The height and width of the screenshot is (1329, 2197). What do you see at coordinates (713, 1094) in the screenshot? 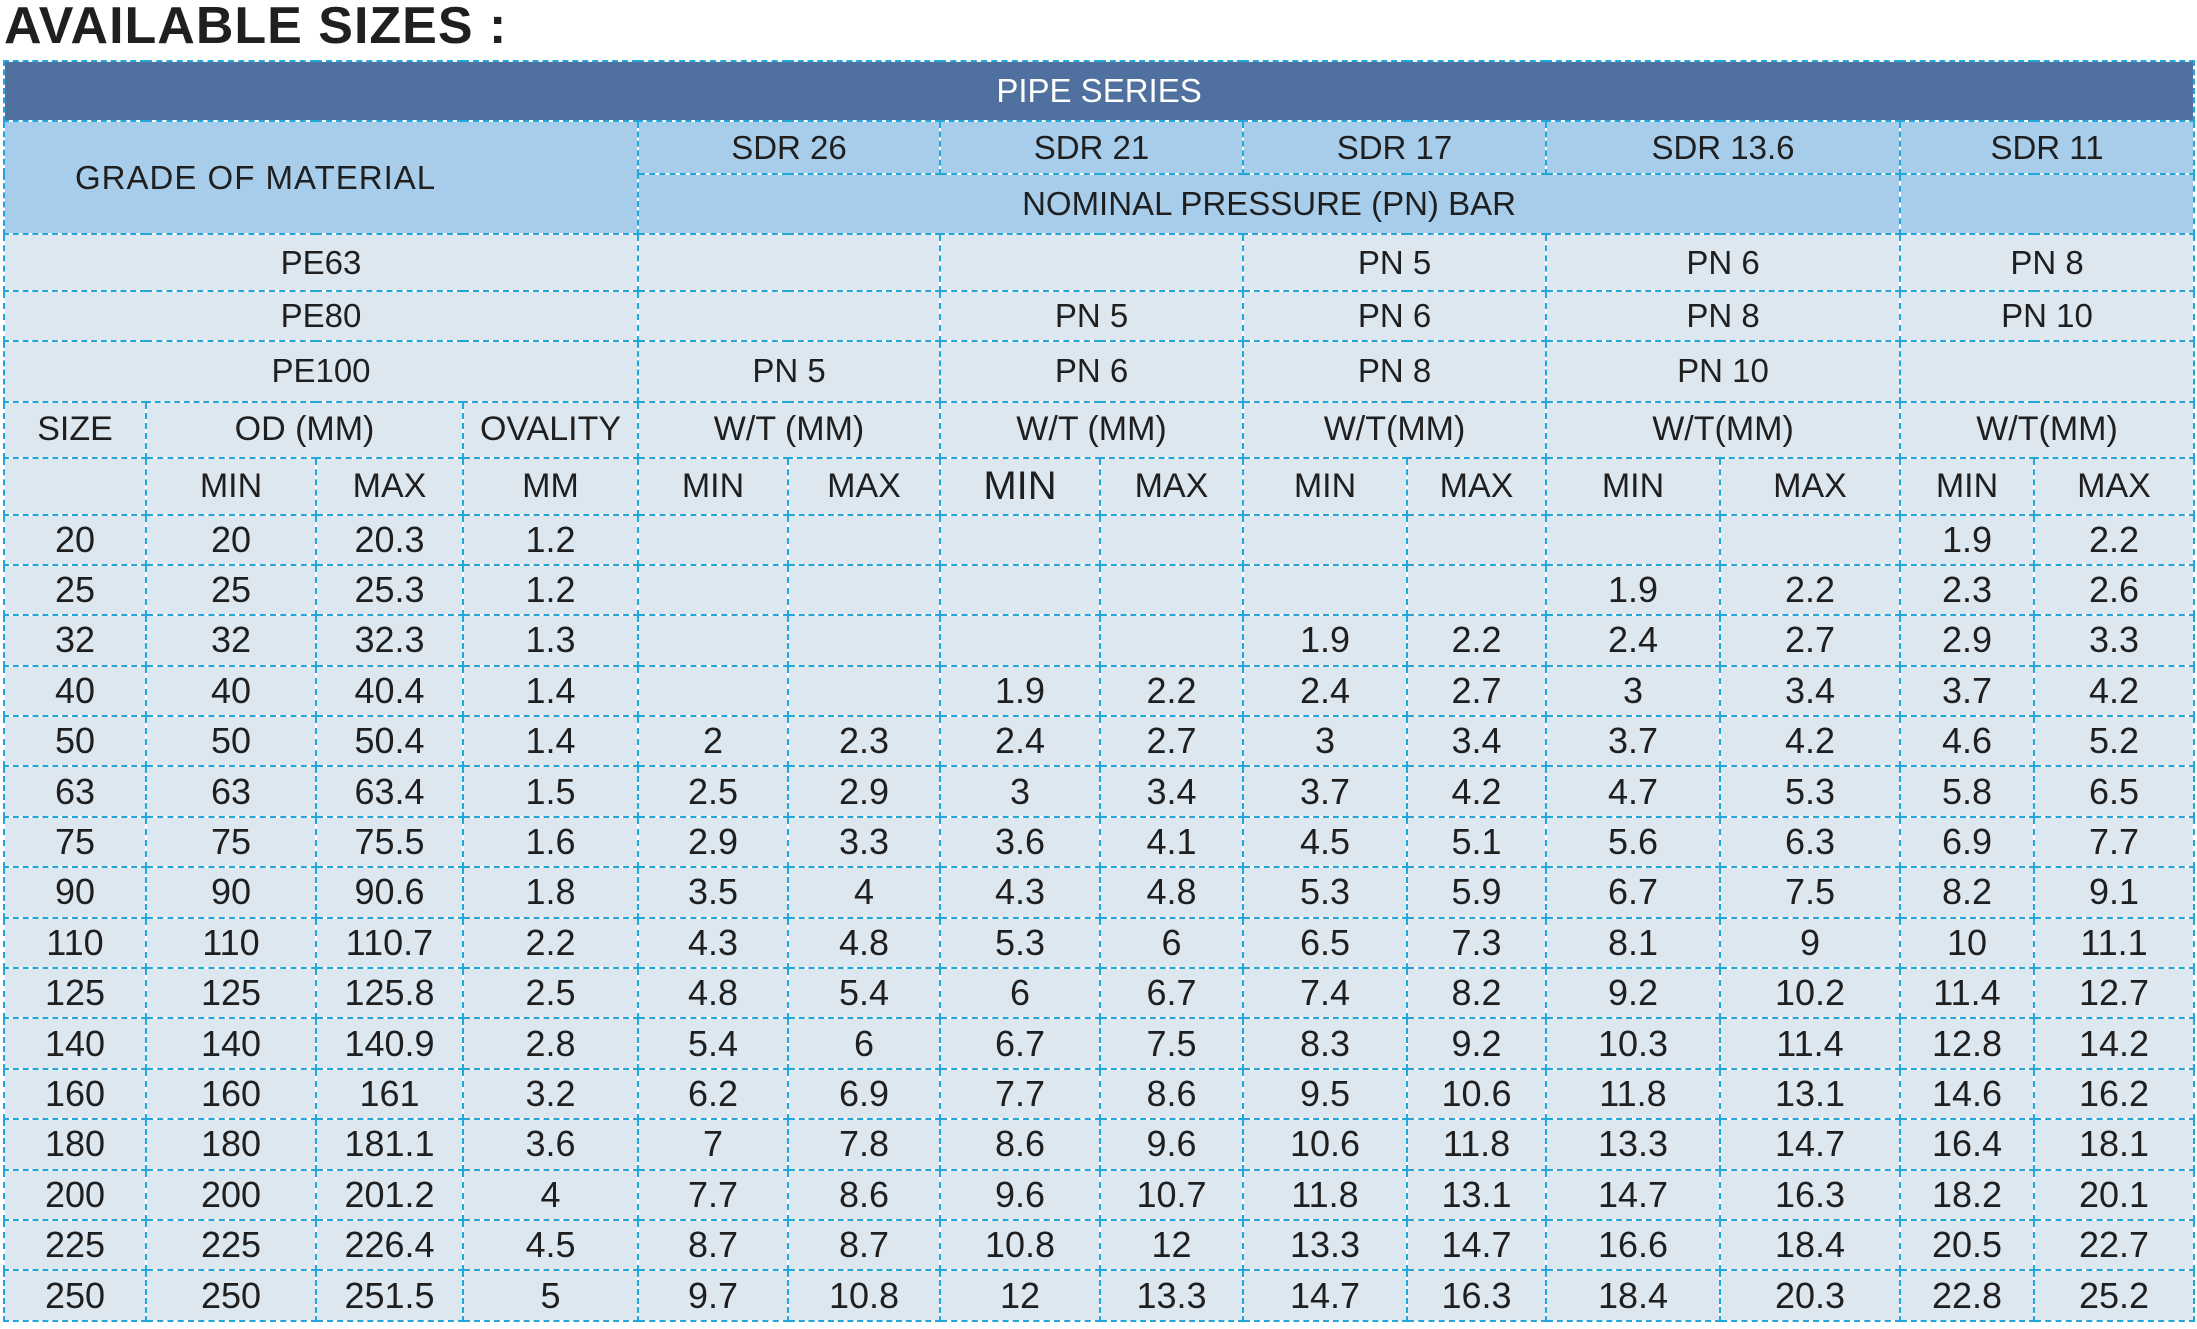
I see `table-cell: 6.2` at bounding box center [713, 1094].